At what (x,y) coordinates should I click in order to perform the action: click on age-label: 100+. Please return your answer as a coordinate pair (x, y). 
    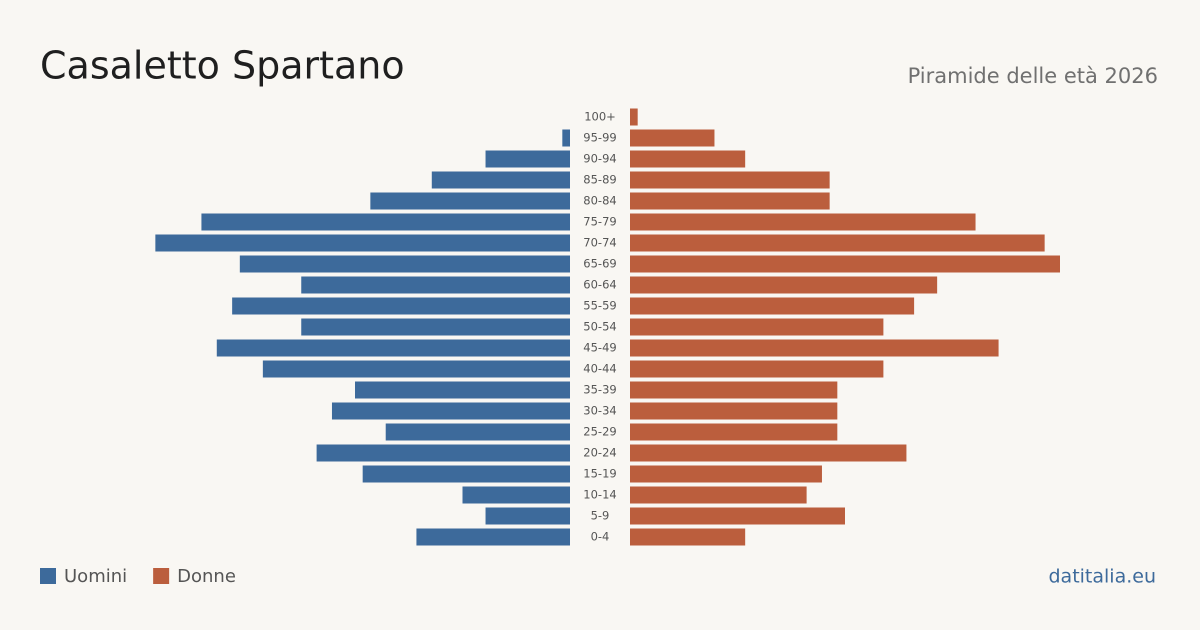
    Looking at the image, I should click on (600, 117).